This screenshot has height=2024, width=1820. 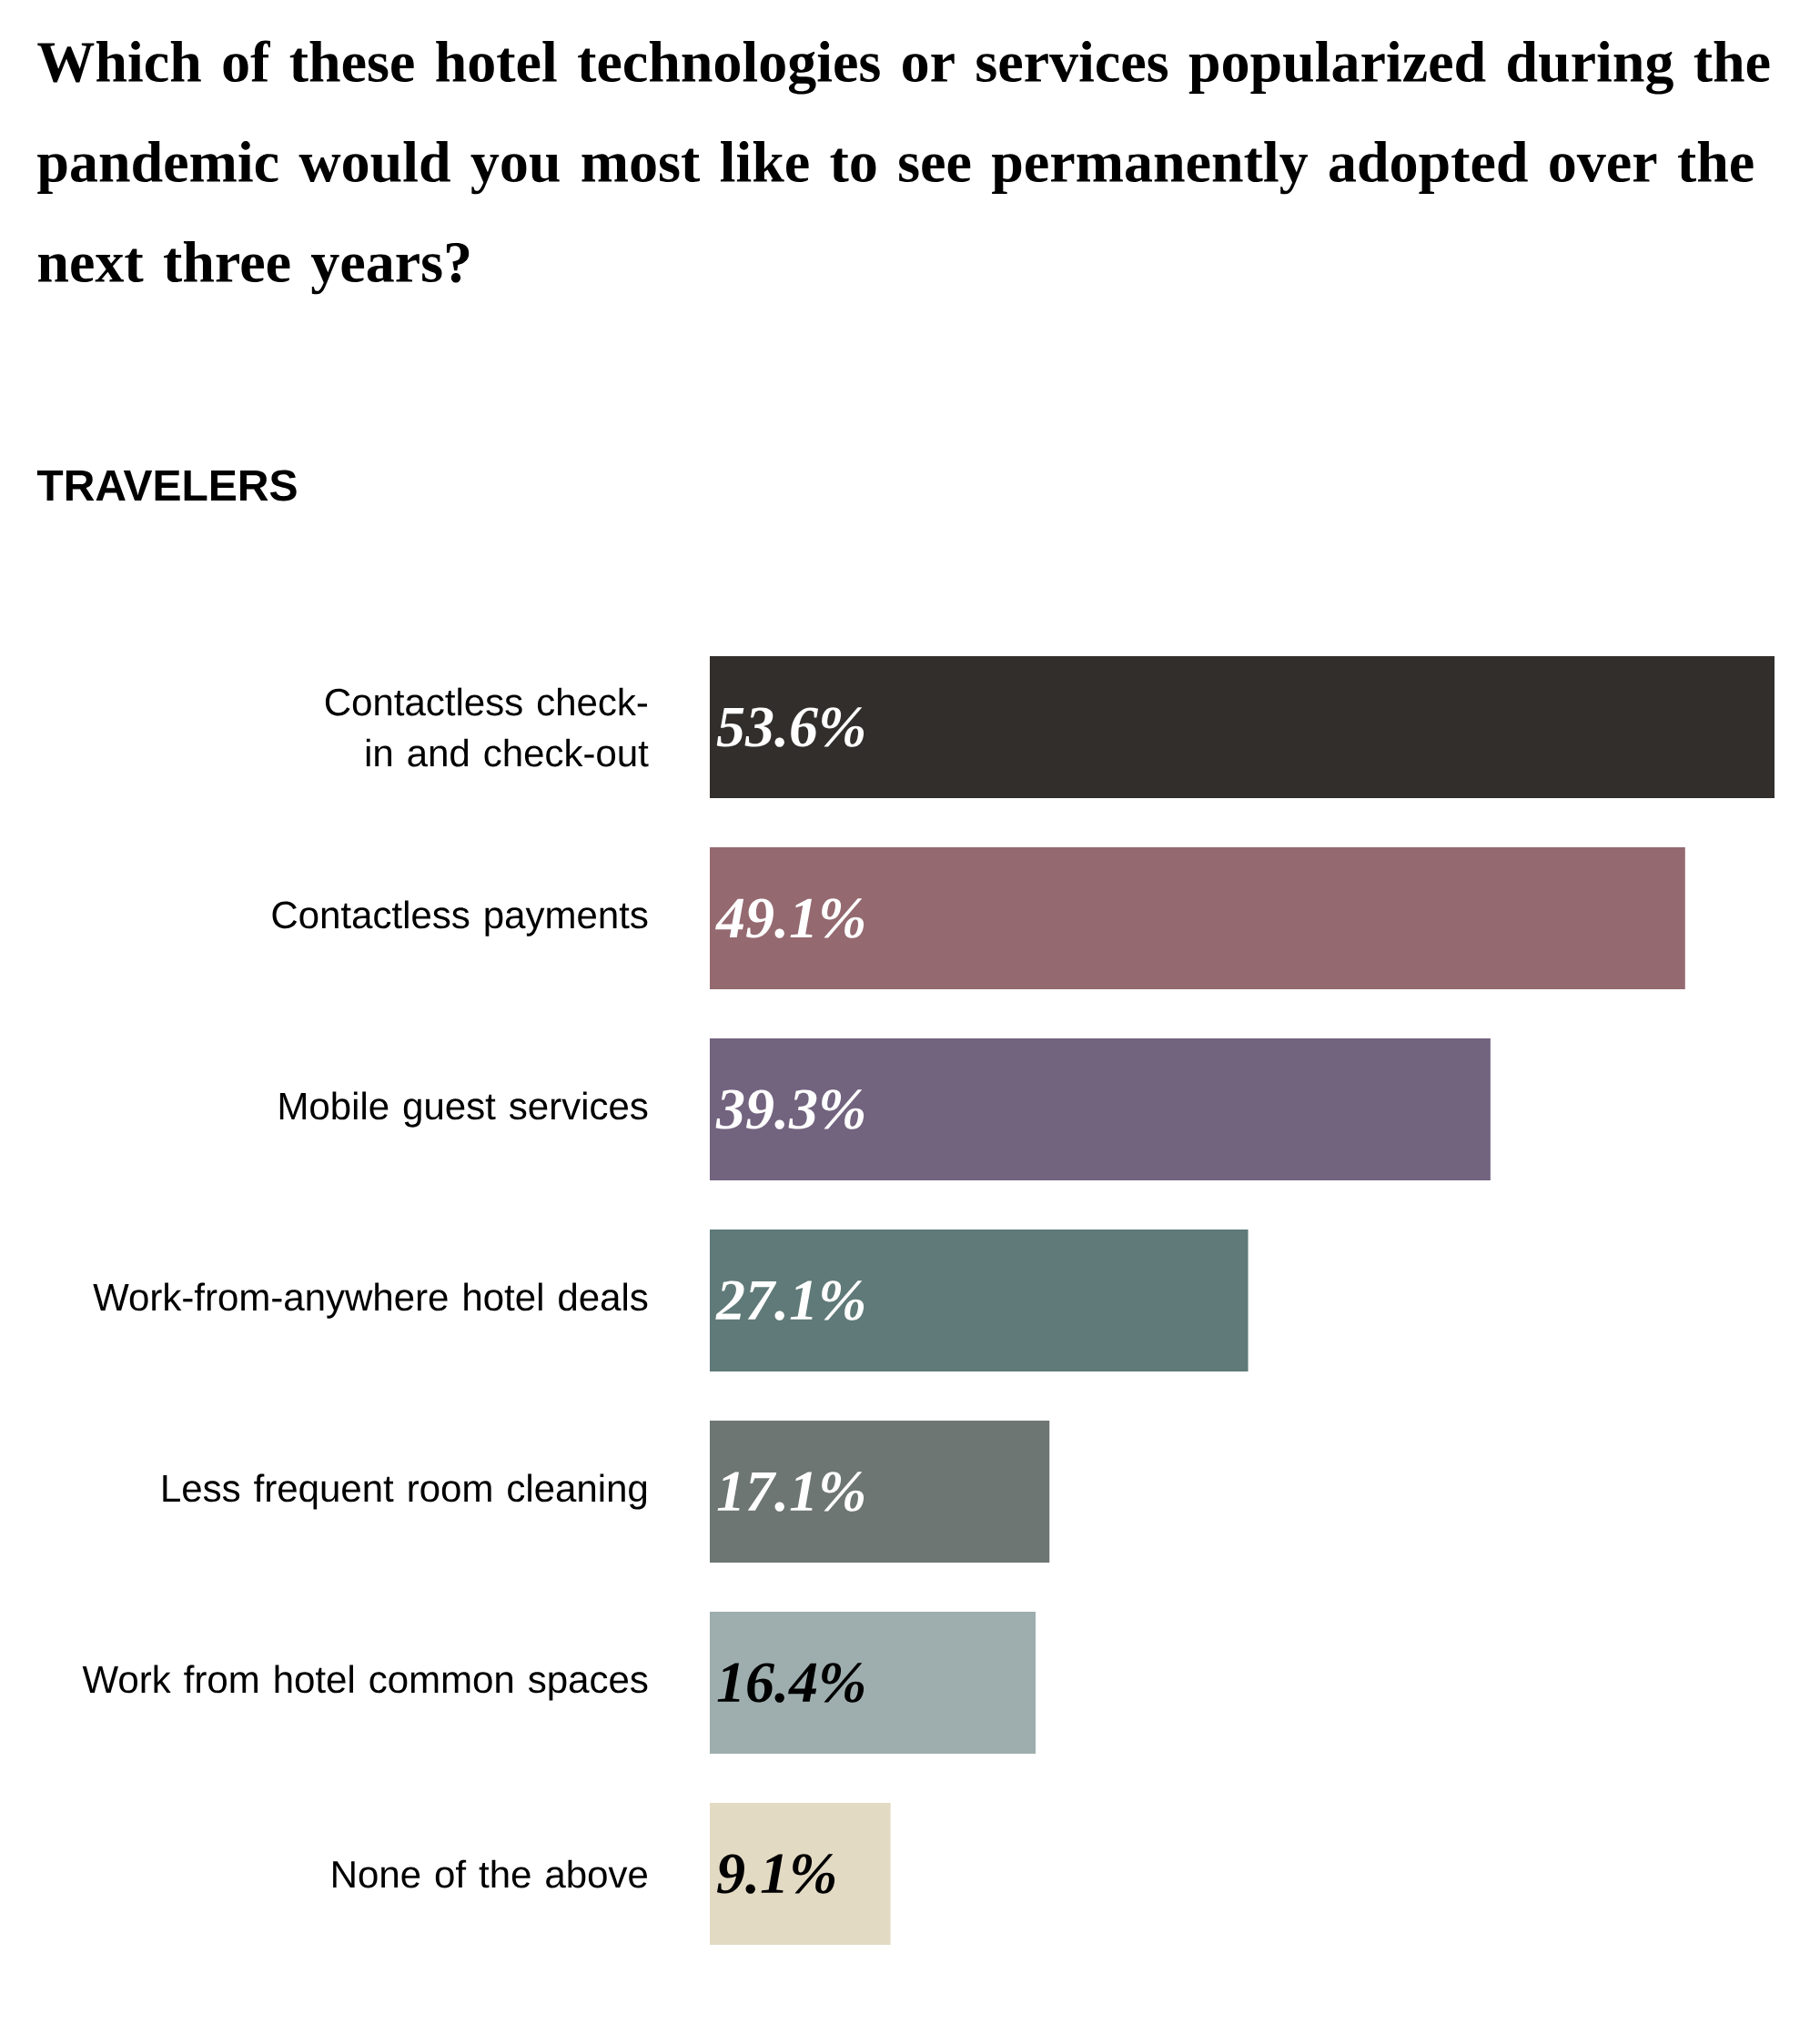 What do you see at coordinates (790, 918) in the screenshot?
I see `data-label: 49.1%` at bounding box center [790, 918].